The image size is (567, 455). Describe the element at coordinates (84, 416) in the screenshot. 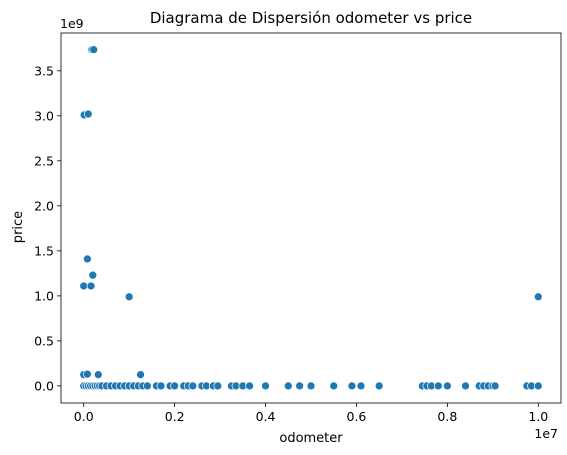

I see `x-tick-label: 0.0` at that location.